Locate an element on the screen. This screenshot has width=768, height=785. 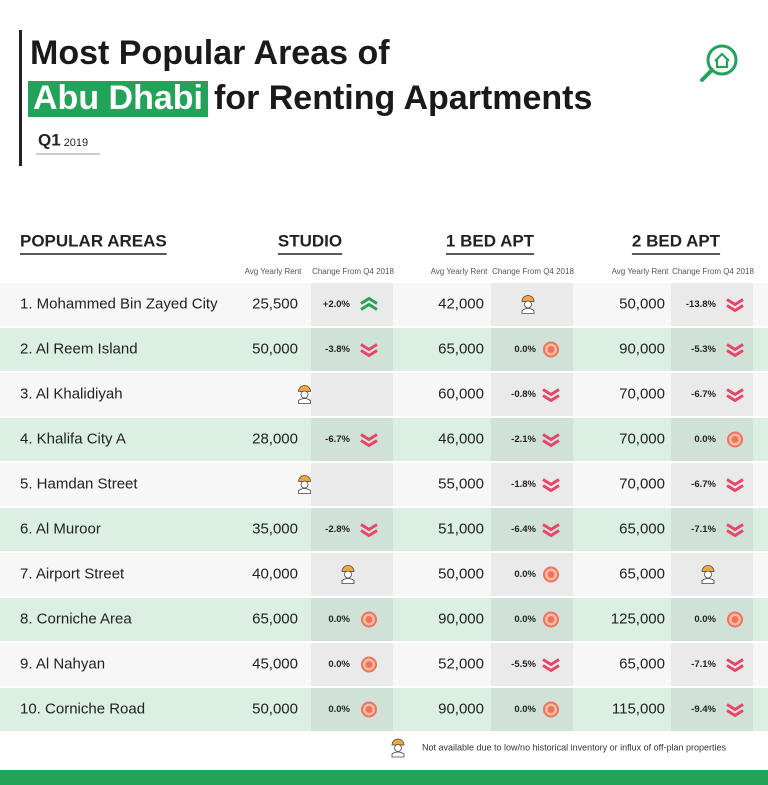
title: for Renting Apartments is located at coordinates (403, 98).